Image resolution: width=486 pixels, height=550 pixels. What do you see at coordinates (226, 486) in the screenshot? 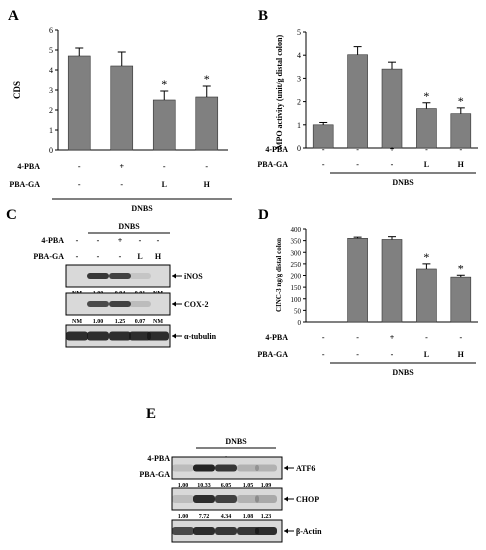
I see `quantification-value: 6.05` at bounding box center [226, 486].